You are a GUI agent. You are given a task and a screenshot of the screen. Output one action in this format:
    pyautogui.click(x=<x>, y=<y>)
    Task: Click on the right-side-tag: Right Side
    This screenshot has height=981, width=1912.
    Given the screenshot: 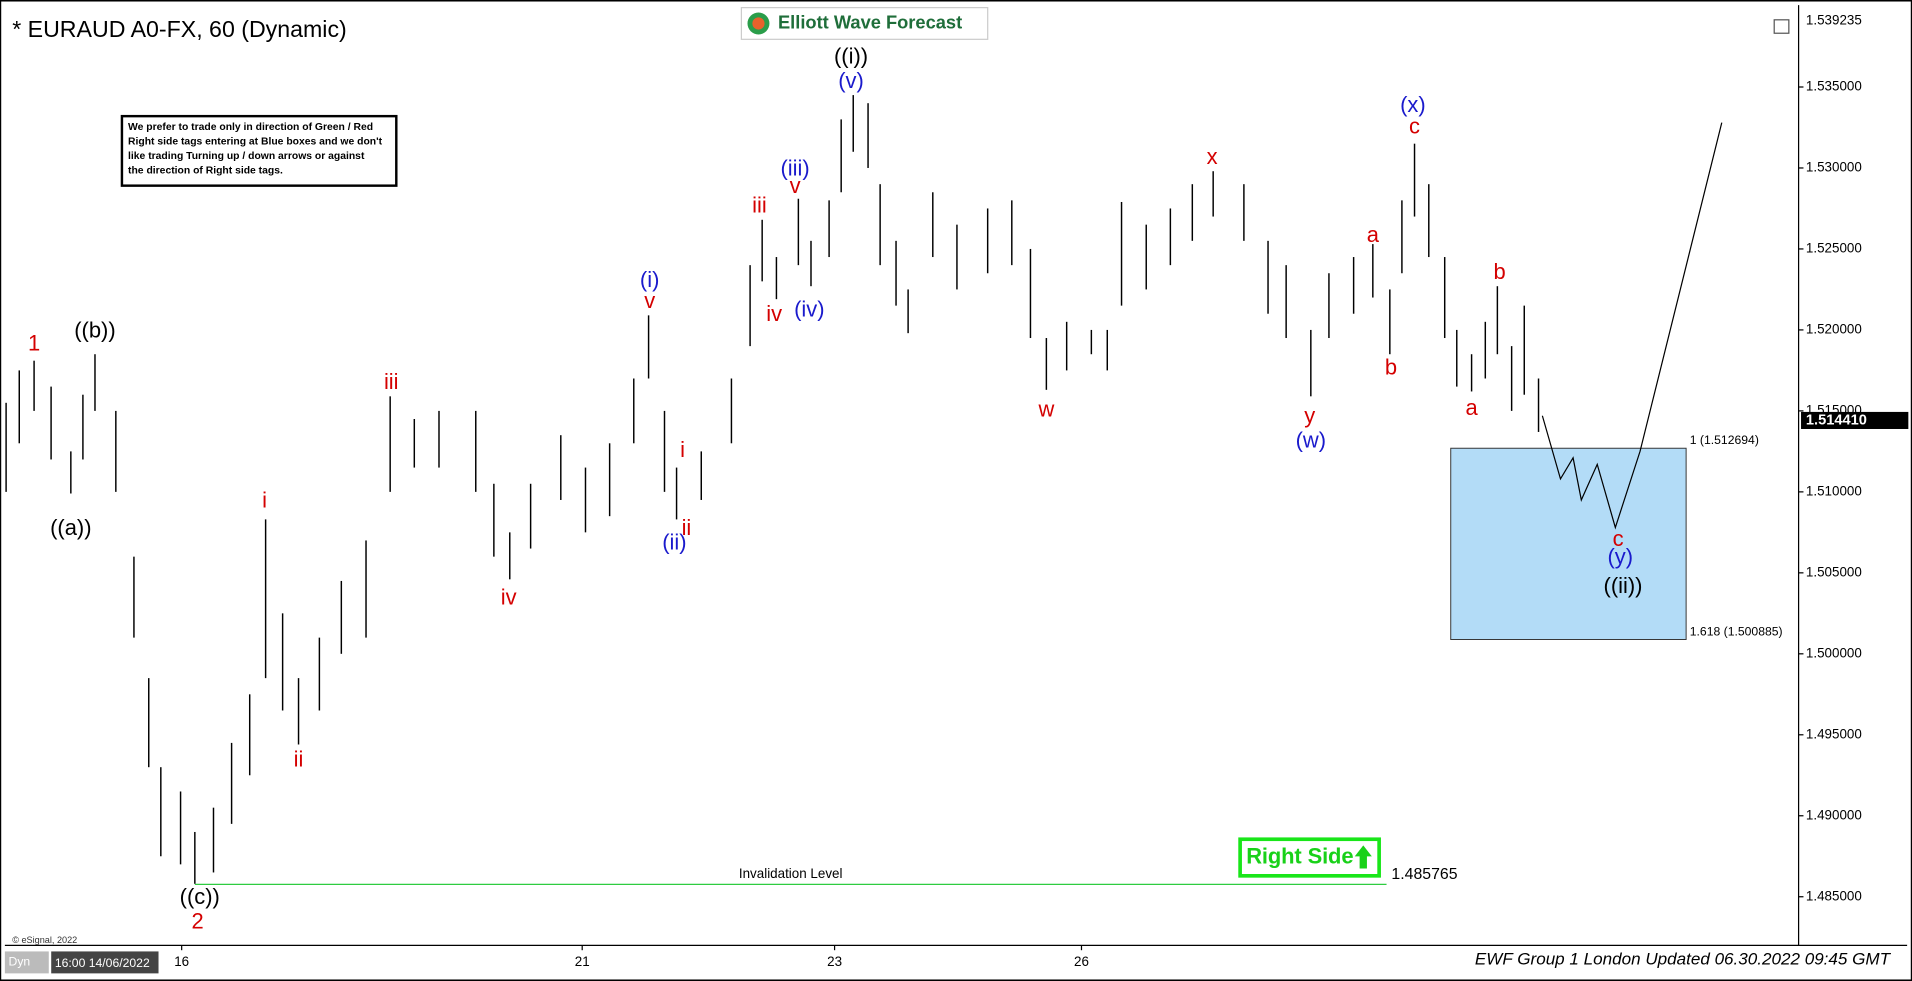 What is the action you would take?
    pyautogui.click(x=1309, y=857)
    